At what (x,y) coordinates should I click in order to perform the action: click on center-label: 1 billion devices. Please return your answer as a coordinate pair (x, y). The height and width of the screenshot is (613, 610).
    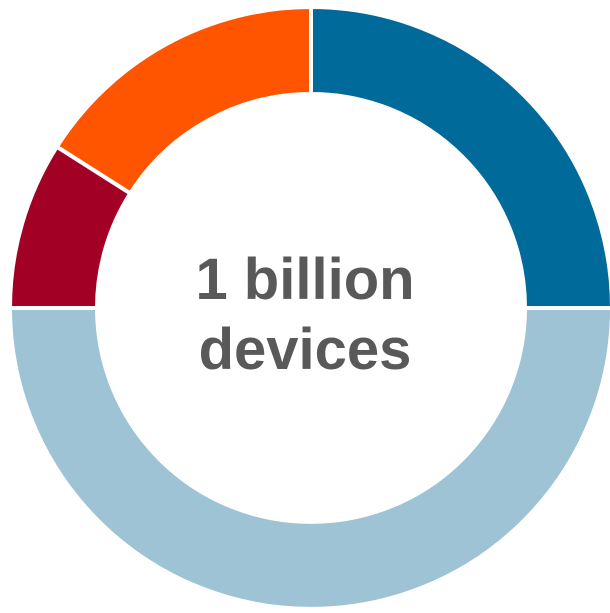
    Looking at the image, I should click on (305, 315).